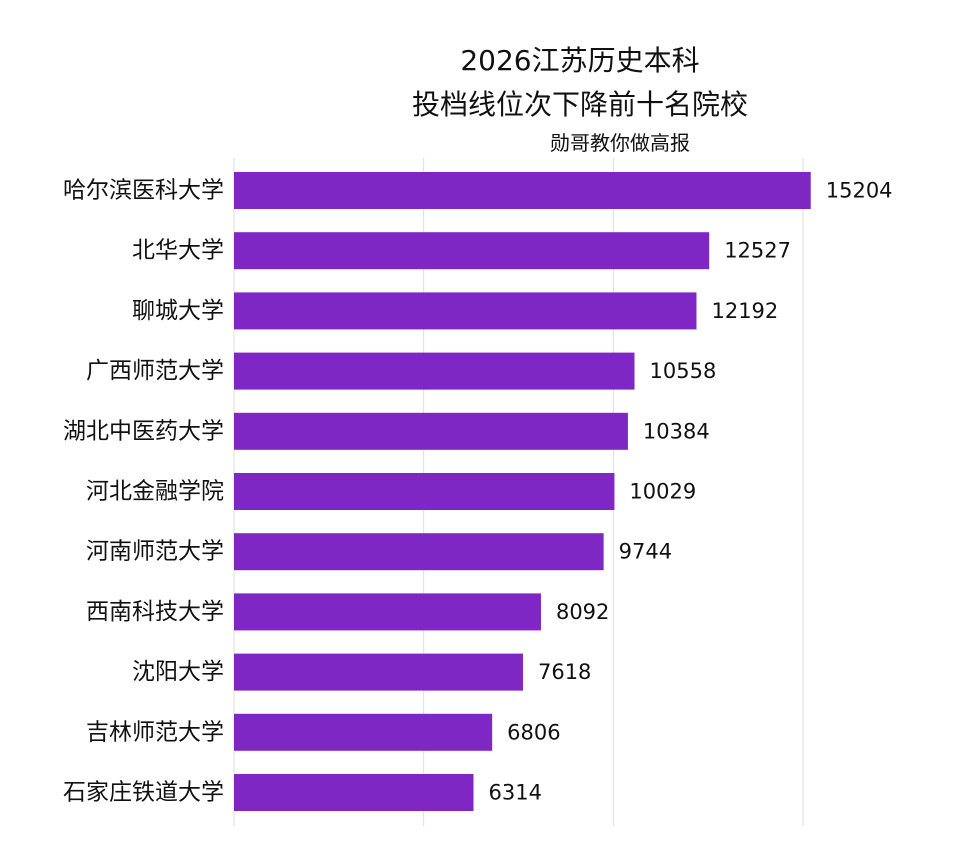 The height and width of the screenshot is (851, 960). I want to click on value-label-5: 10029, so click(662, 492).